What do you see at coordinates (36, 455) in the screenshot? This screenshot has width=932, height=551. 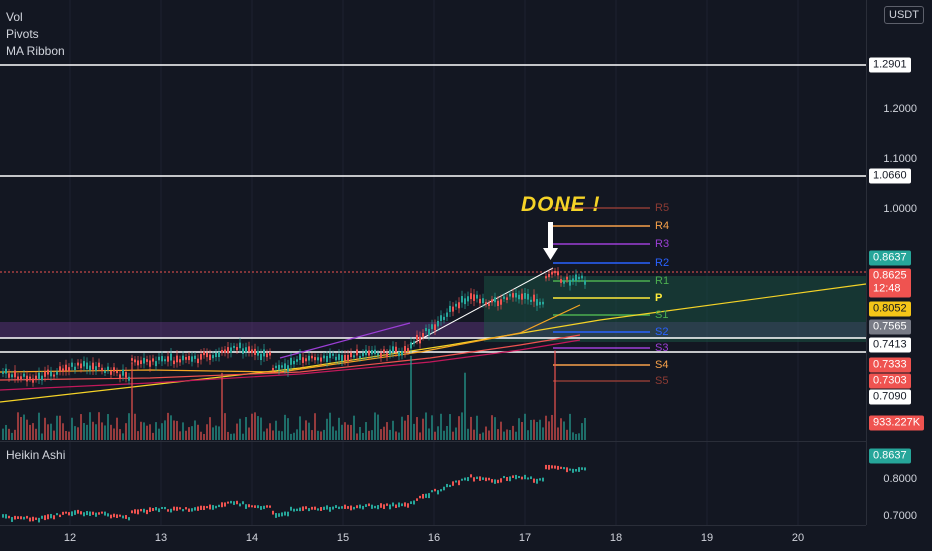 I see `heikin-ashi-legend: Heikin Ashi` at bounding box center [36, 455].